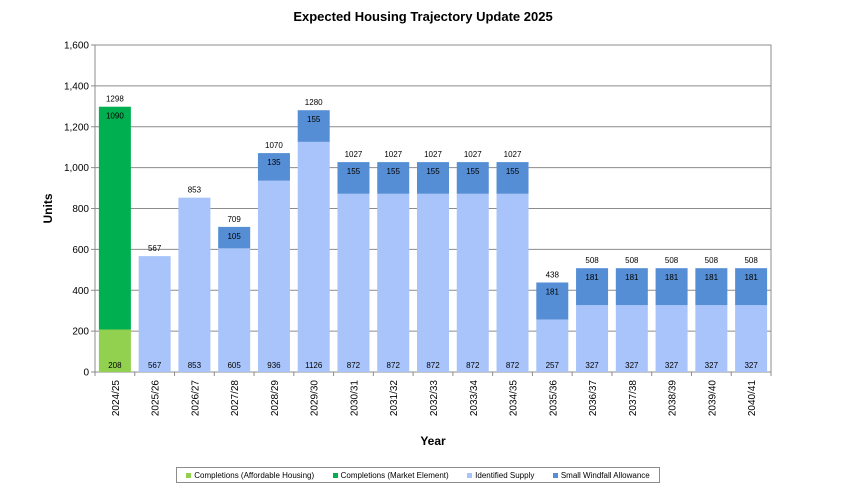  What do you see at coordinates (195, 398) in the screenshot?
I see `x-tick-label: 2026/27` at bounding box center [195, 398].